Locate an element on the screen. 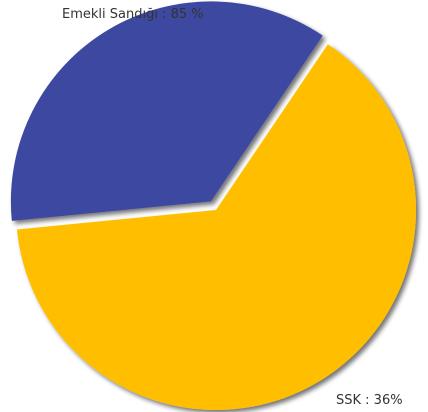 The height and width of the screenshot is (412, 428). slice-label-emekli-sandigi: Emekli Sandığı : 85 % is located at coordinates (133, 14).